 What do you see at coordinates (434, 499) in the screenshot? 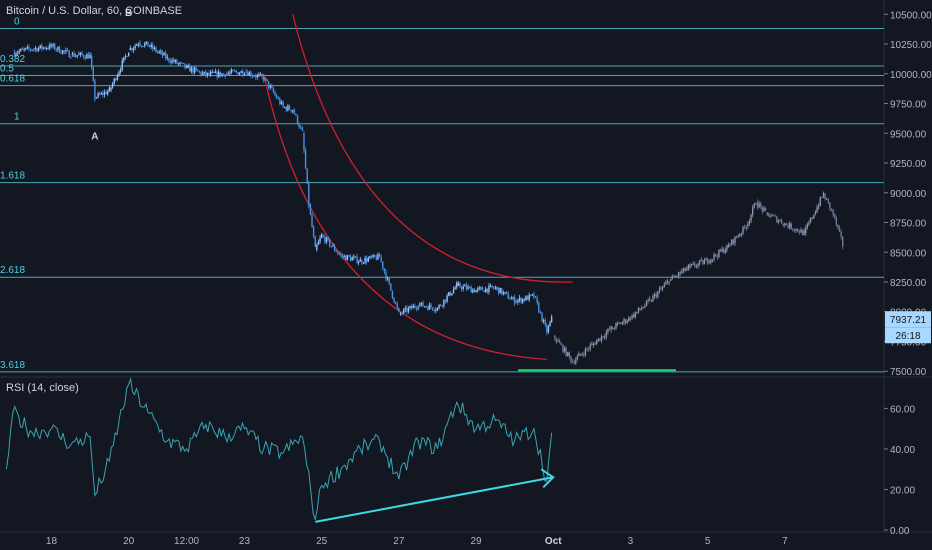
I see `rsi-trend-arrow` at bounding box center [434, 499].